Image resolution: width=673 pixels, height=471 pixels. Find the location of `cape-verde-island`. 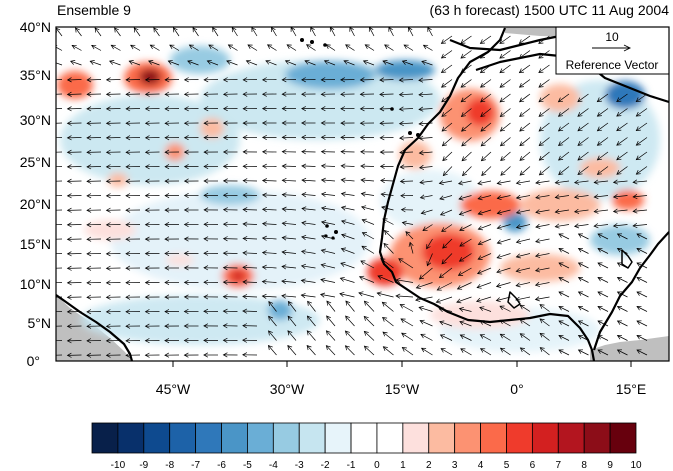

cape-verde-island is located at coordinates (333, 238).